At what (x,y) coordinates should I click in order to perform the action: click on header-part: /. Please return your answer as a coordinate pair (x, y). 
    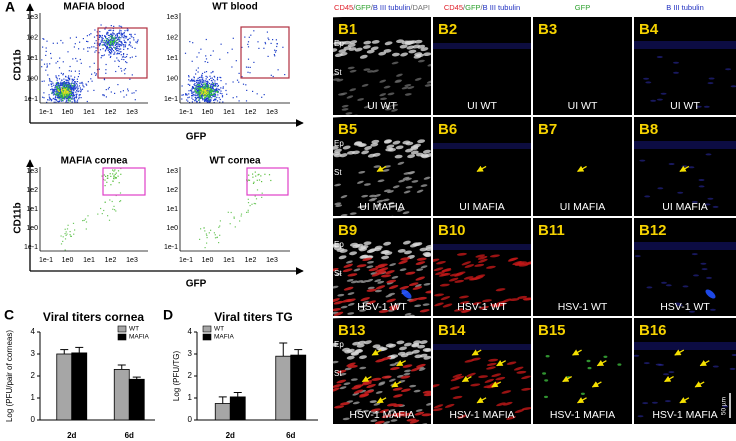
    Looking at the image, I should click on (372, 7).